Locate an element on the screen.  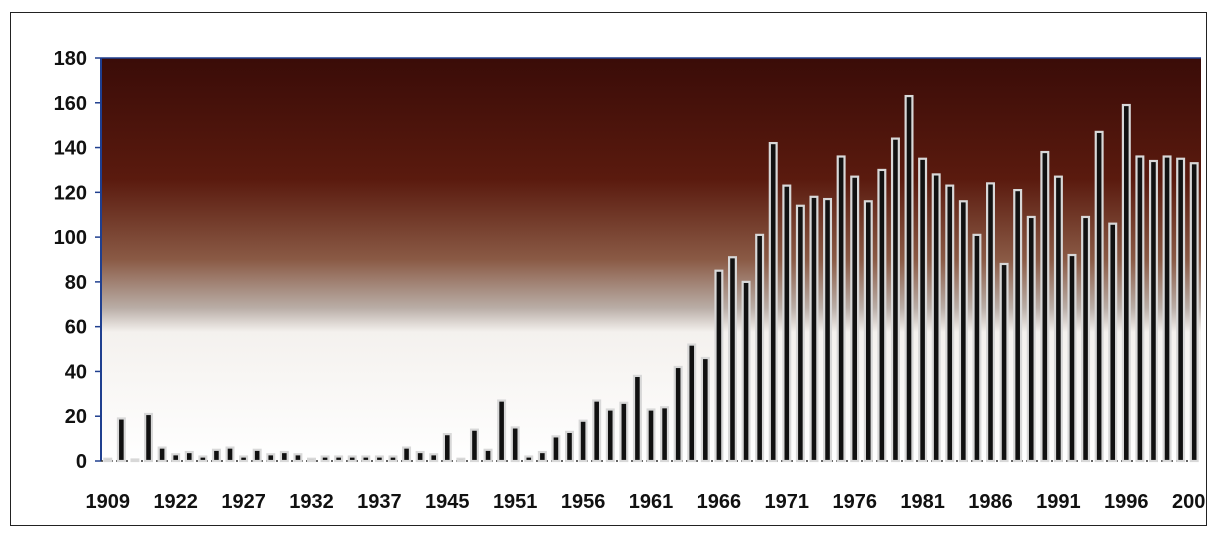
y-tick-label: 160 is located at coordinates (70, 104).